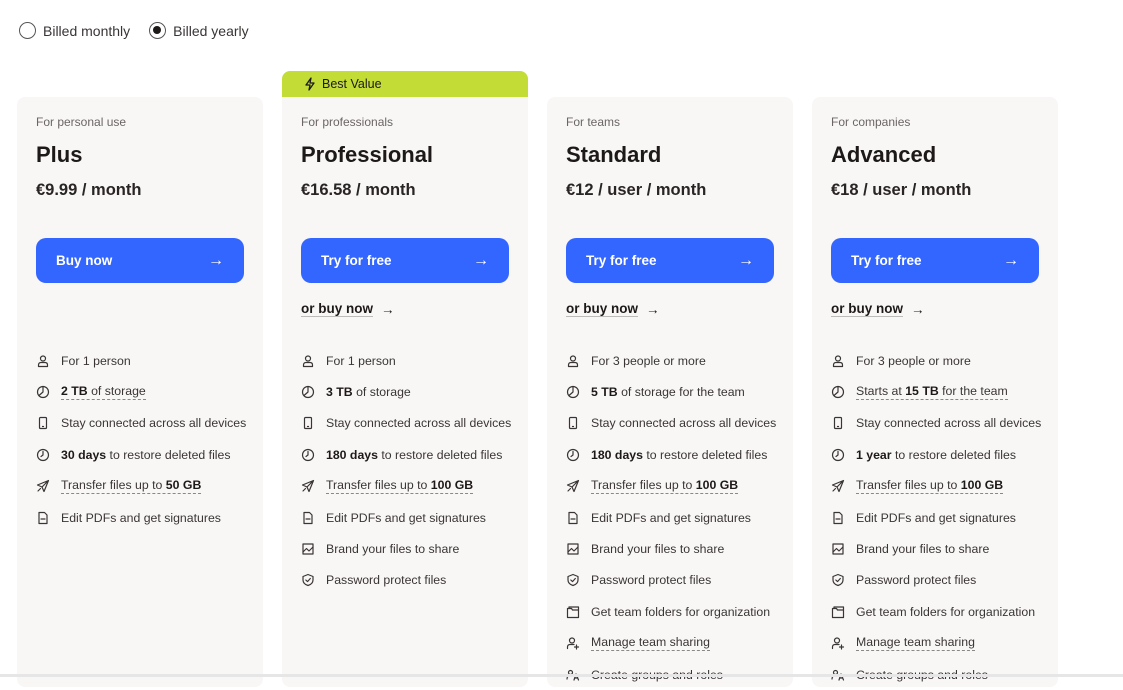 The image size is (1123, 690). I want to click on feature-bold: 50 GB, so click(183, 485).